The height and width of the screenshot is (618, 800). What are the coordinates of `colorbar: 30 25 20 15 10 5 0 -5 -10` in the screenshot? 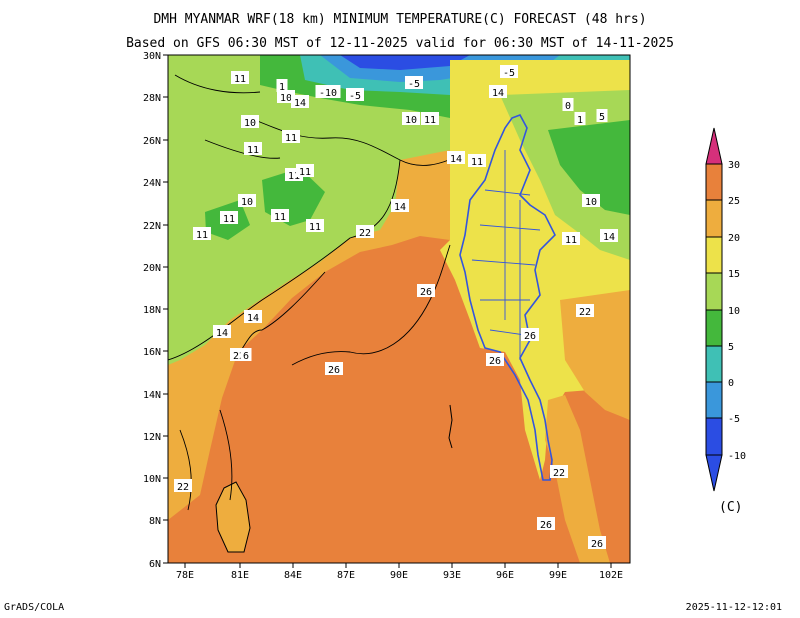 It's located at (725, 309).